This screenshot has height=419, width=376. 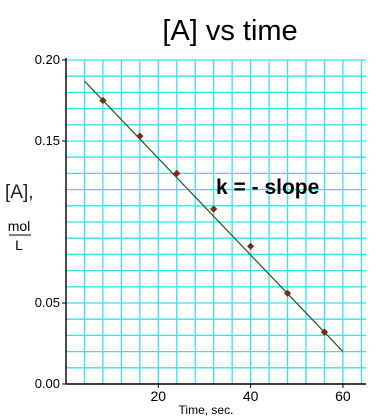 What do you see at coordinates (47, 140) in the screenshot?
I see `y-tick-label: 0.15` at bounding box center [47, 140].